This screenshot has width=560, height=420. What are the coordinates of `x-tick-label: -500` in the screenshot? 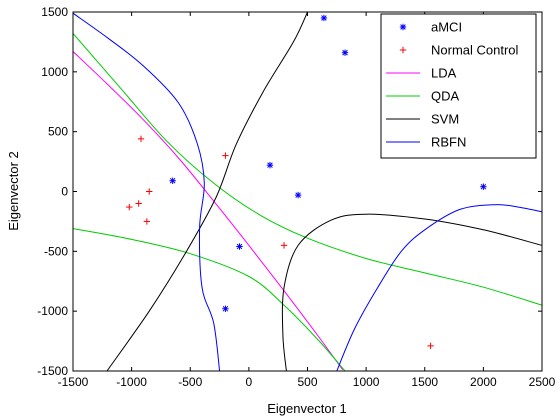 It's located at (190, 382).